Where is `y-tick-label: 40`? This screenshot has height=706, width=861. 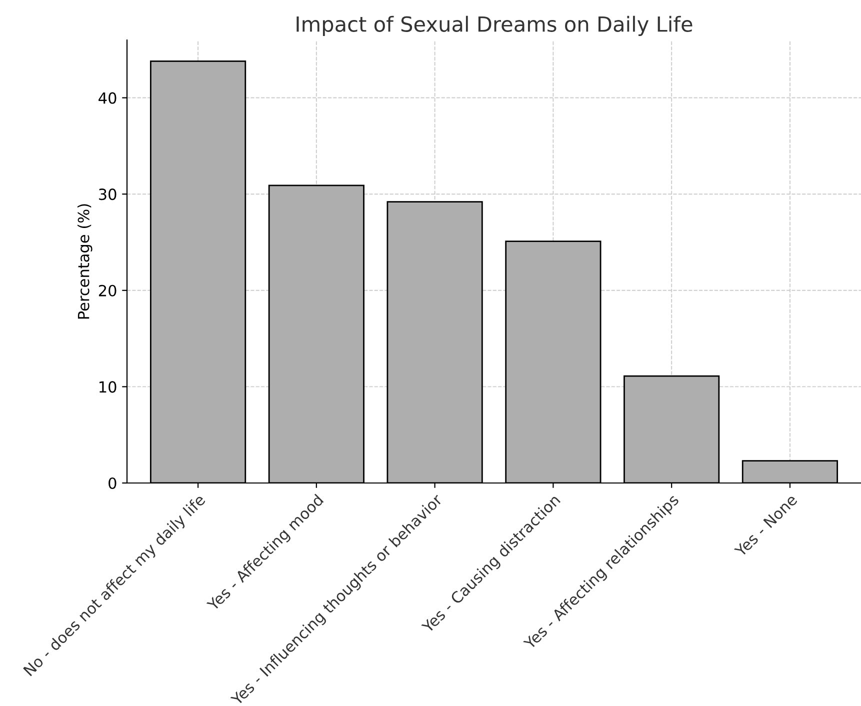
y-tick-label: 40 is located at coordinates (107, 98).